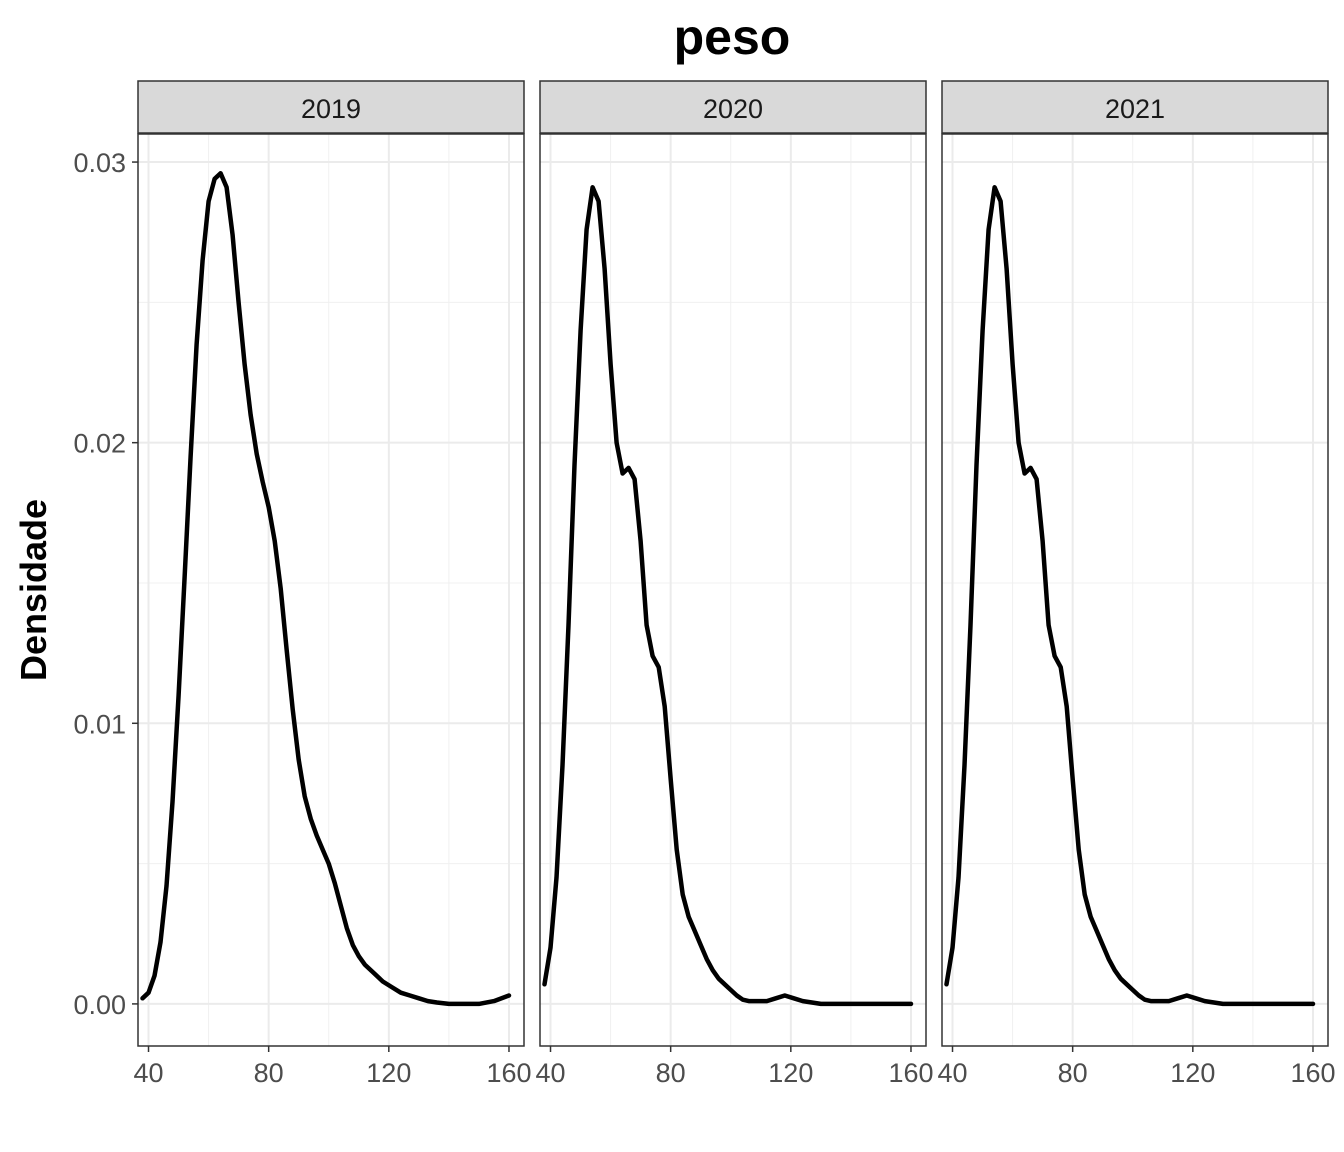  What do you see at coordinates (105, 584) in the screenshot?
I see `y-axis: 0.00 0.01 0.02 0.03` at bounding box center [105, 584].